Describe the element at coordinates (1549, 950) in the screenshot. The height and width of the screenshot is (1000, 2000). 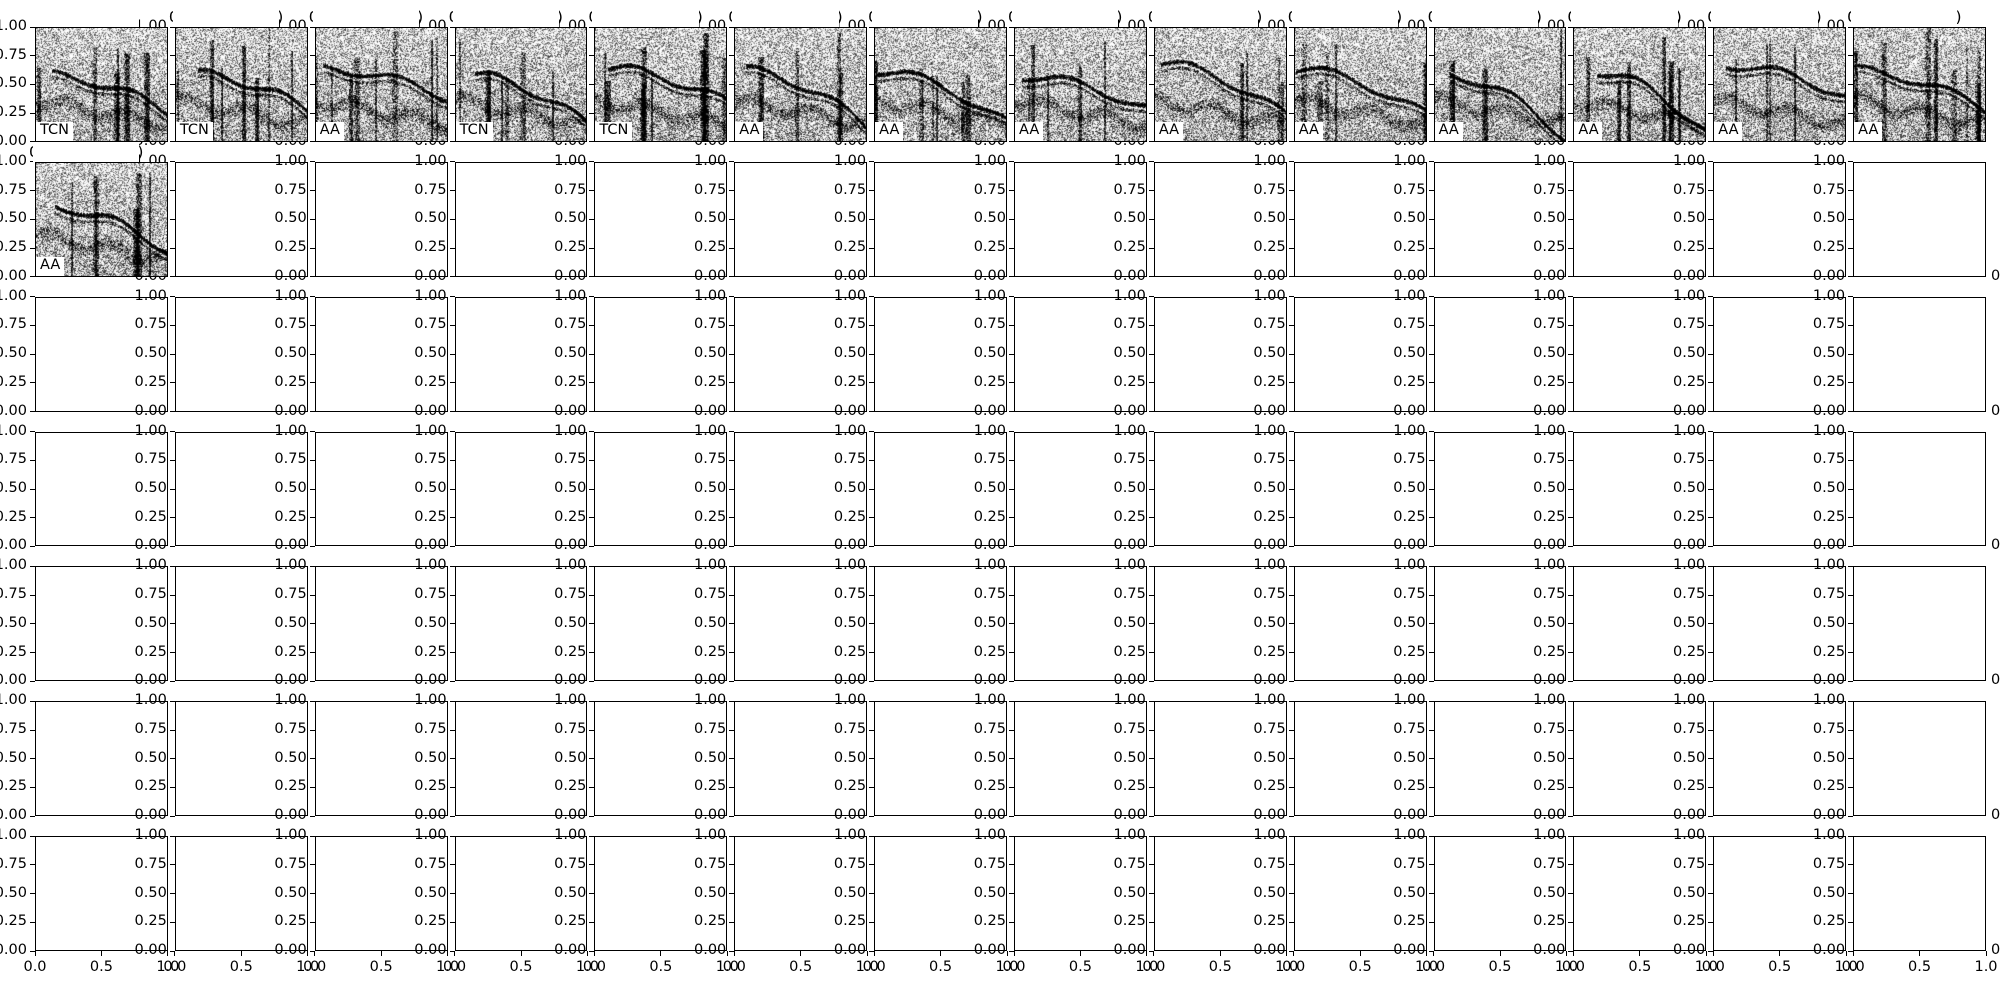
I see `y-tick-label: 0.00` at that location.